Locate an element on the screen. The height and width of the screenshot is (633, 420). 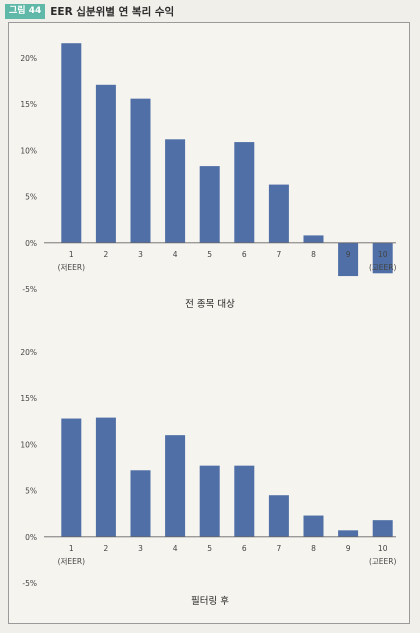
figure-badge: 그림 44 is located at coordinates (25, 11).